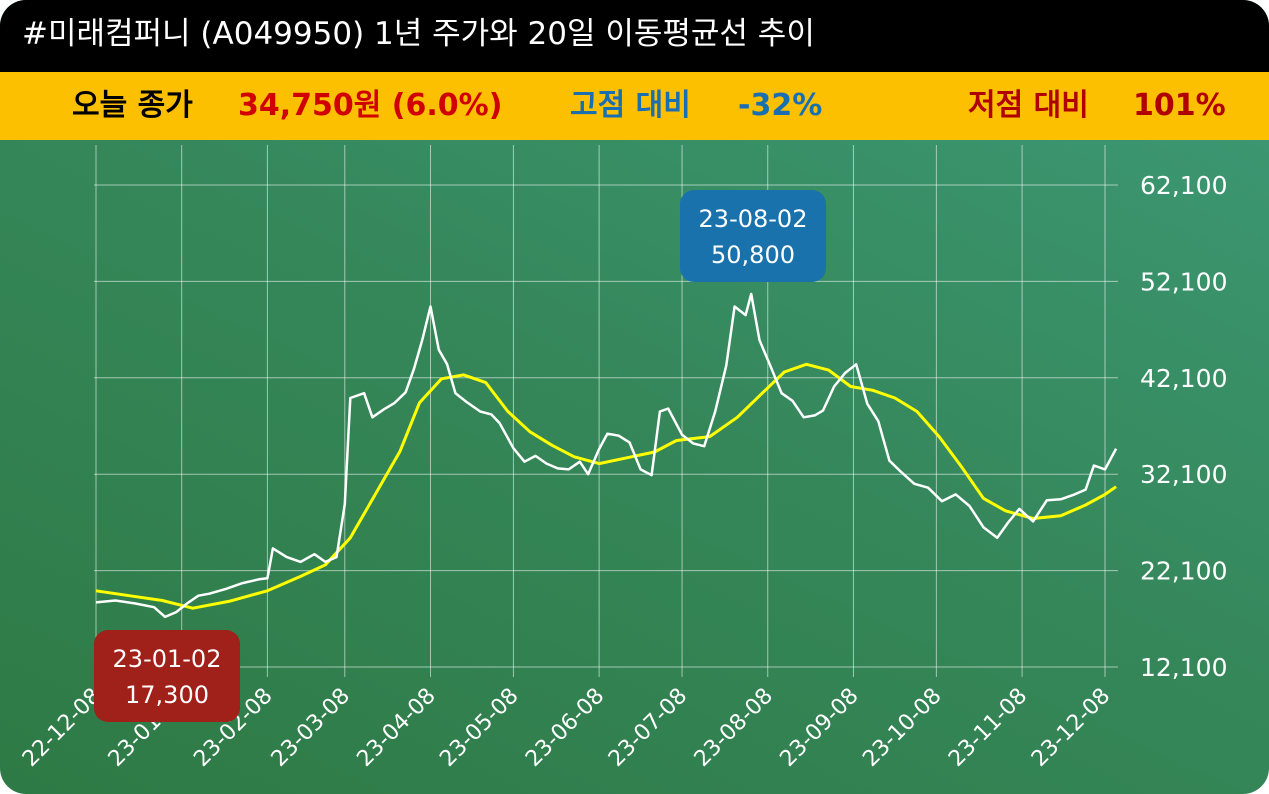 This screenshot has width=1269, height=794. I want to click on low-annotation: 23-01-02 17,300, so click(167, 676).